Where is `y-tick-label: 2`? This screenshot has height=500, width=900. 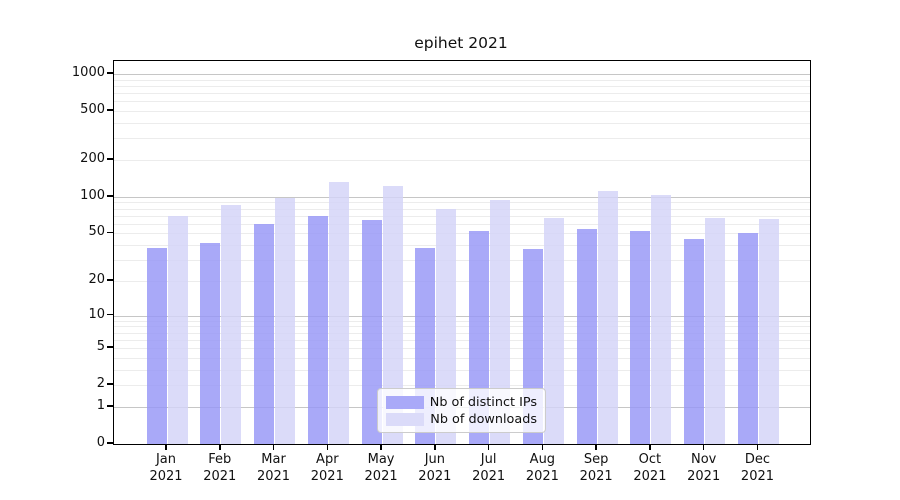
y-tick-label: 2 is located at coordinates (100, 384).